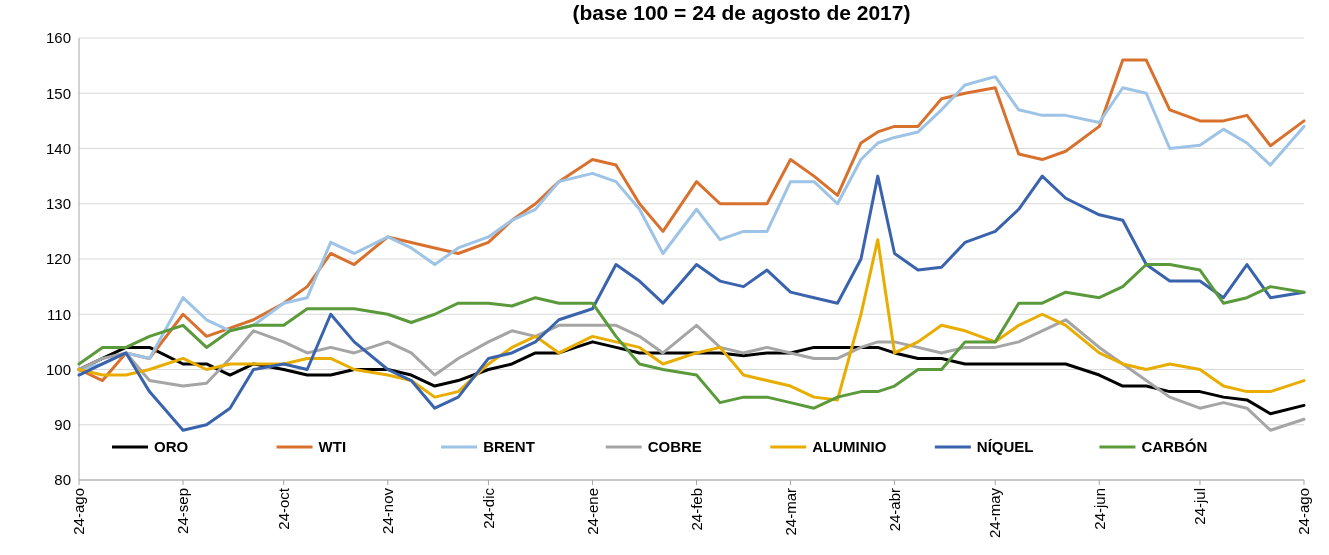 This screenshot has width=1329, height=555. Describe the element at coordinates (1174, 447) in the screenshot. I see `legend-label: CARBÓN` at that location.